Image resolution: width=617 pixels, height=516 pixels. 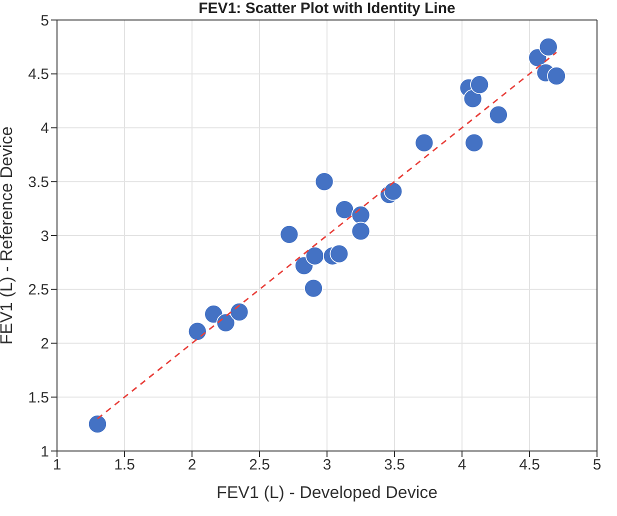 What do you see at coordinates (38, 397) in the screenshot?
I see `y-tick-label: 1.5` at bounding box center [38, 397].